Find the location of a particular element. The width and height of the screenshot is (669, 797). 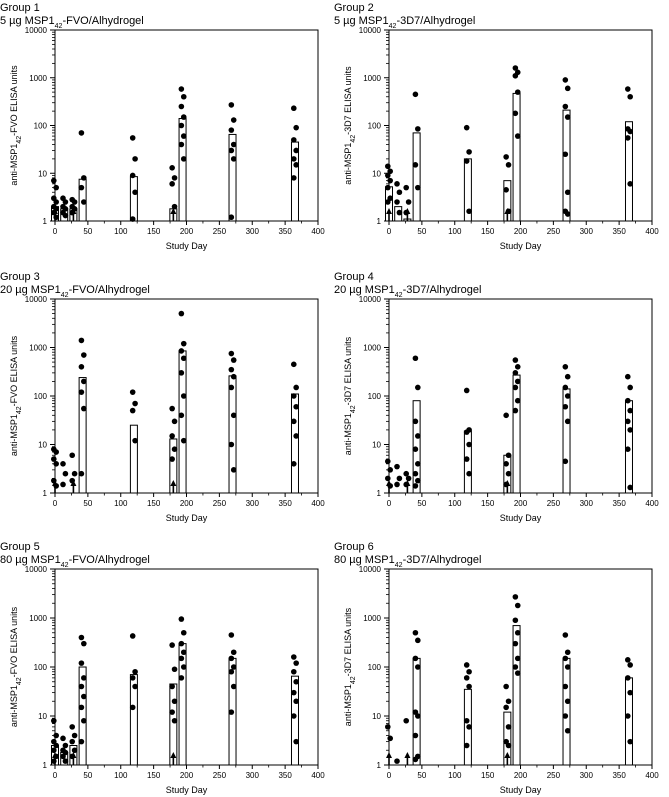

panel-title: Group 6 is located at coordinates (354, 547).